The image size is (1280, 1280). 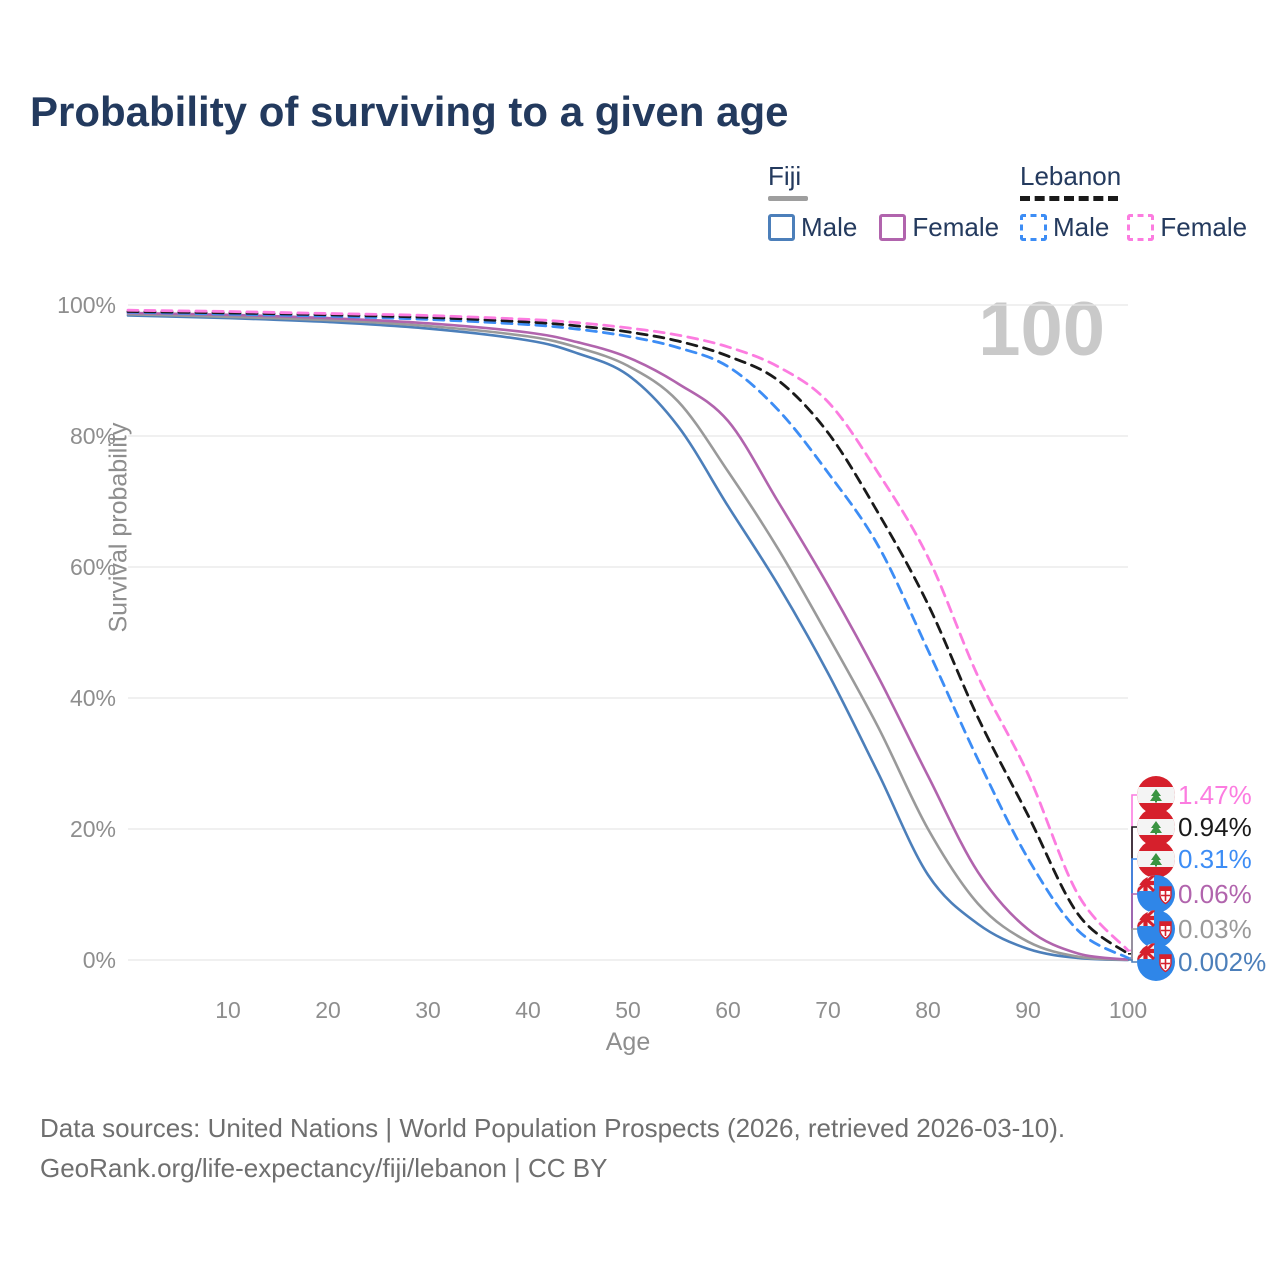 I want to click on page-title: Probability of surviving to a given age, so click(x=409, y=111).